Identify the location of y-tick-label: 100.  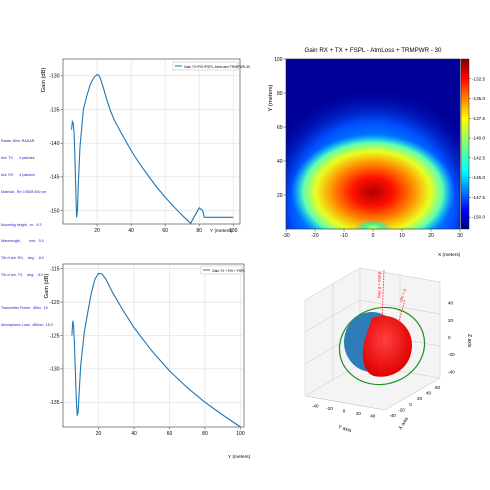
(278, 60).